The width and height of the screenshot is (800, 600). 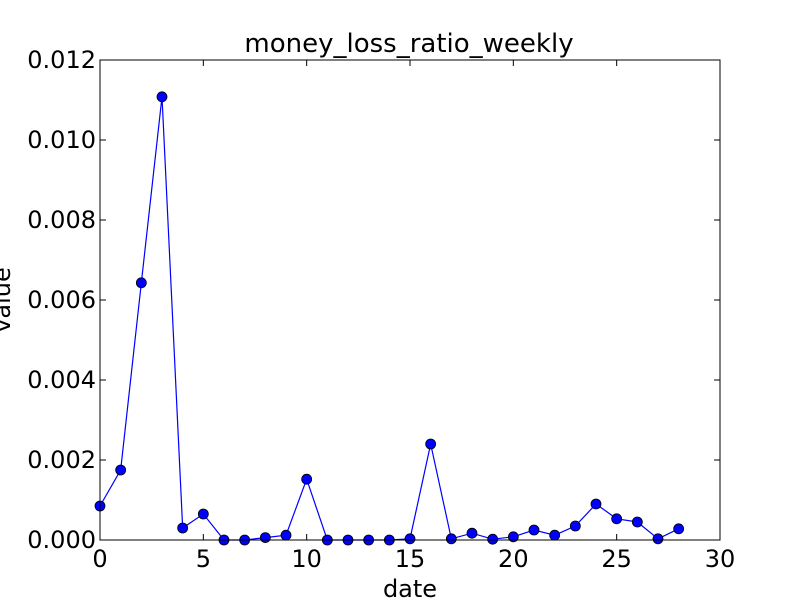 I want to click on y-tick-label: 0.002, so click(x=61, y=460).